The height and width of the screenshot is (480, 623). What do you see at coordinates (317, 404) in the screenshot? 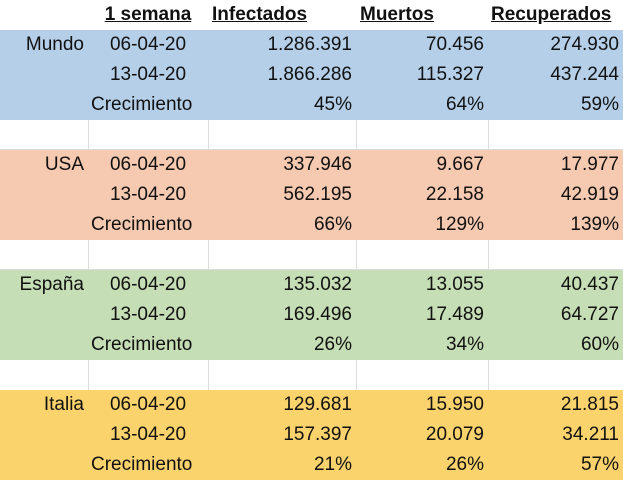
I see `infectados-cell: 129.681` at bounding box center [317, 404].